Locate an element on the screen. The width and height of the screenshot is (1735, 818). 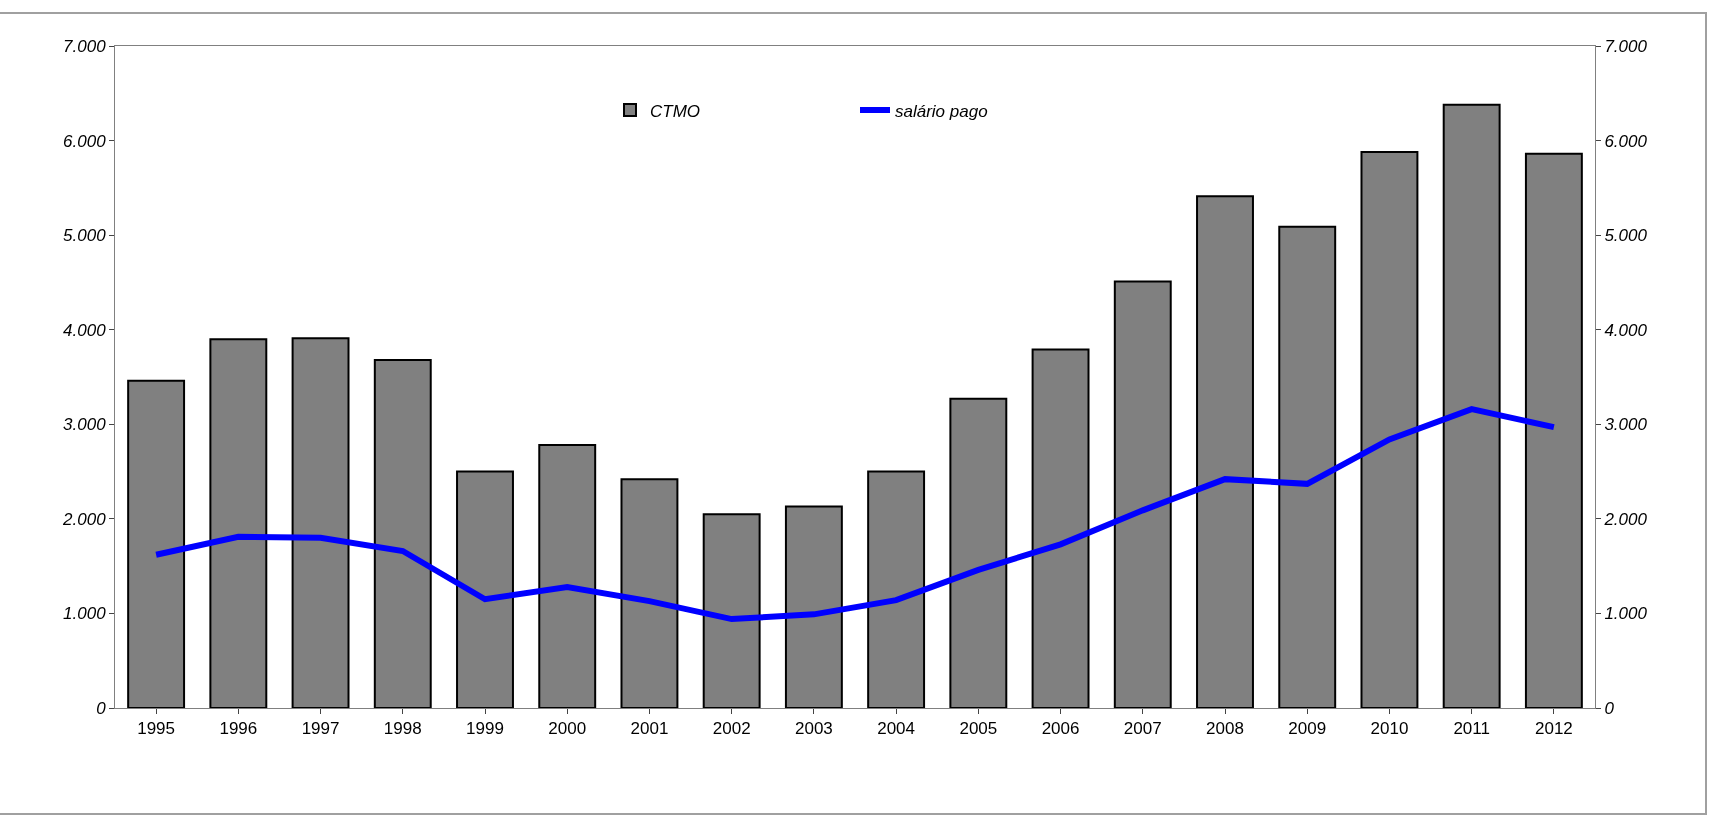
x-tick-label: 1995 is located at coordinates (156, 729).